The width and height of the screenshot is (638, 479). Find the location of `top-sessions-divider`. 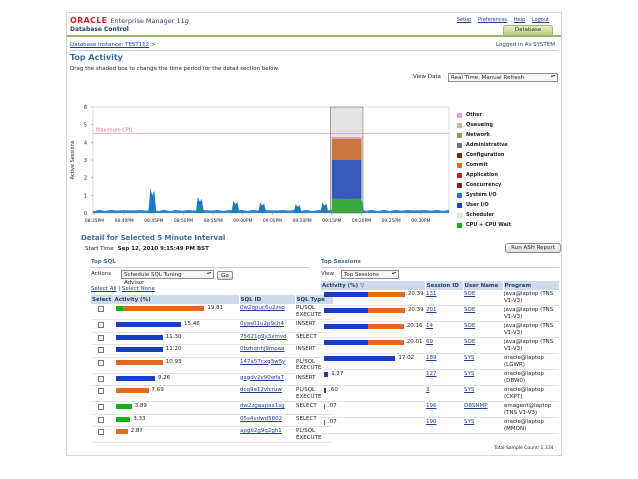

top-sessions-divider is located at coordinates (440, 267).